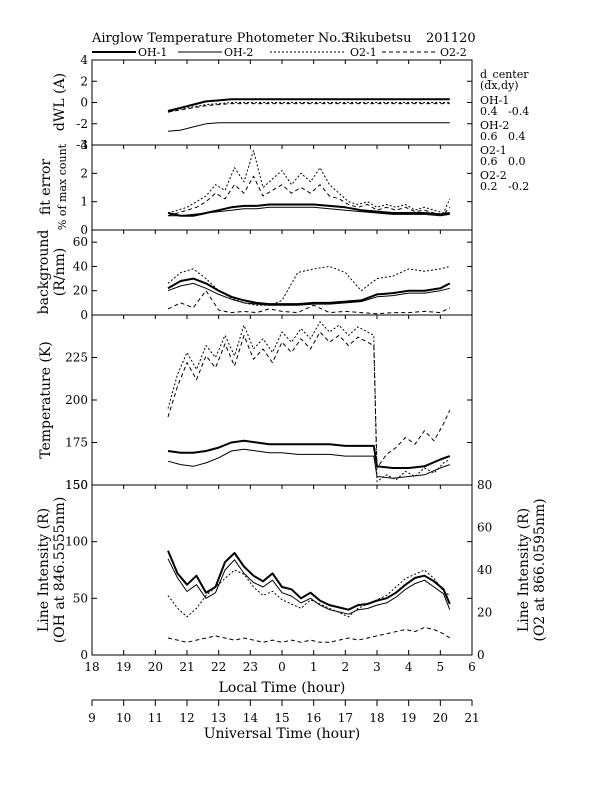 This screenshot has height=792, width=612. What do you see at coordinates (282, 688) in the screenshot?
I see `xlabel-local: Local Time (hour)` at bounding box center [282, 688].